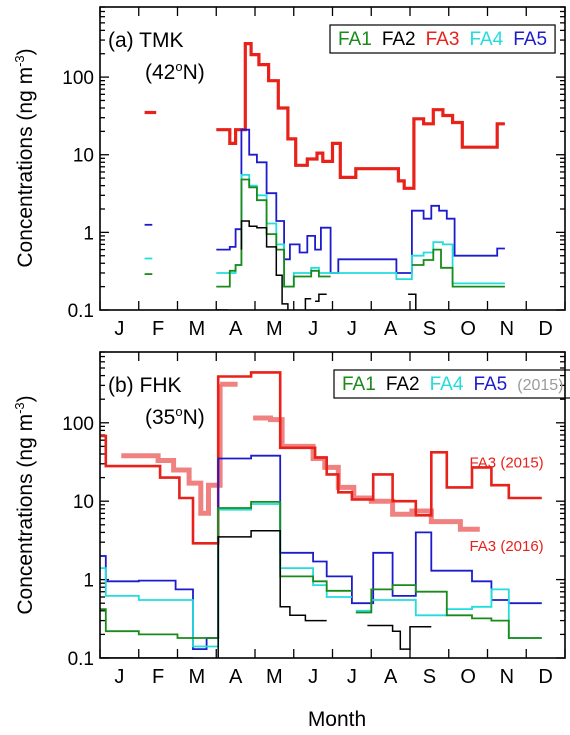 This screenshot has height=735, width=570. Describe the element at coordinates (506, 546) in the screenshot. I see `series-annotation: FA3 (2016)` at that location.